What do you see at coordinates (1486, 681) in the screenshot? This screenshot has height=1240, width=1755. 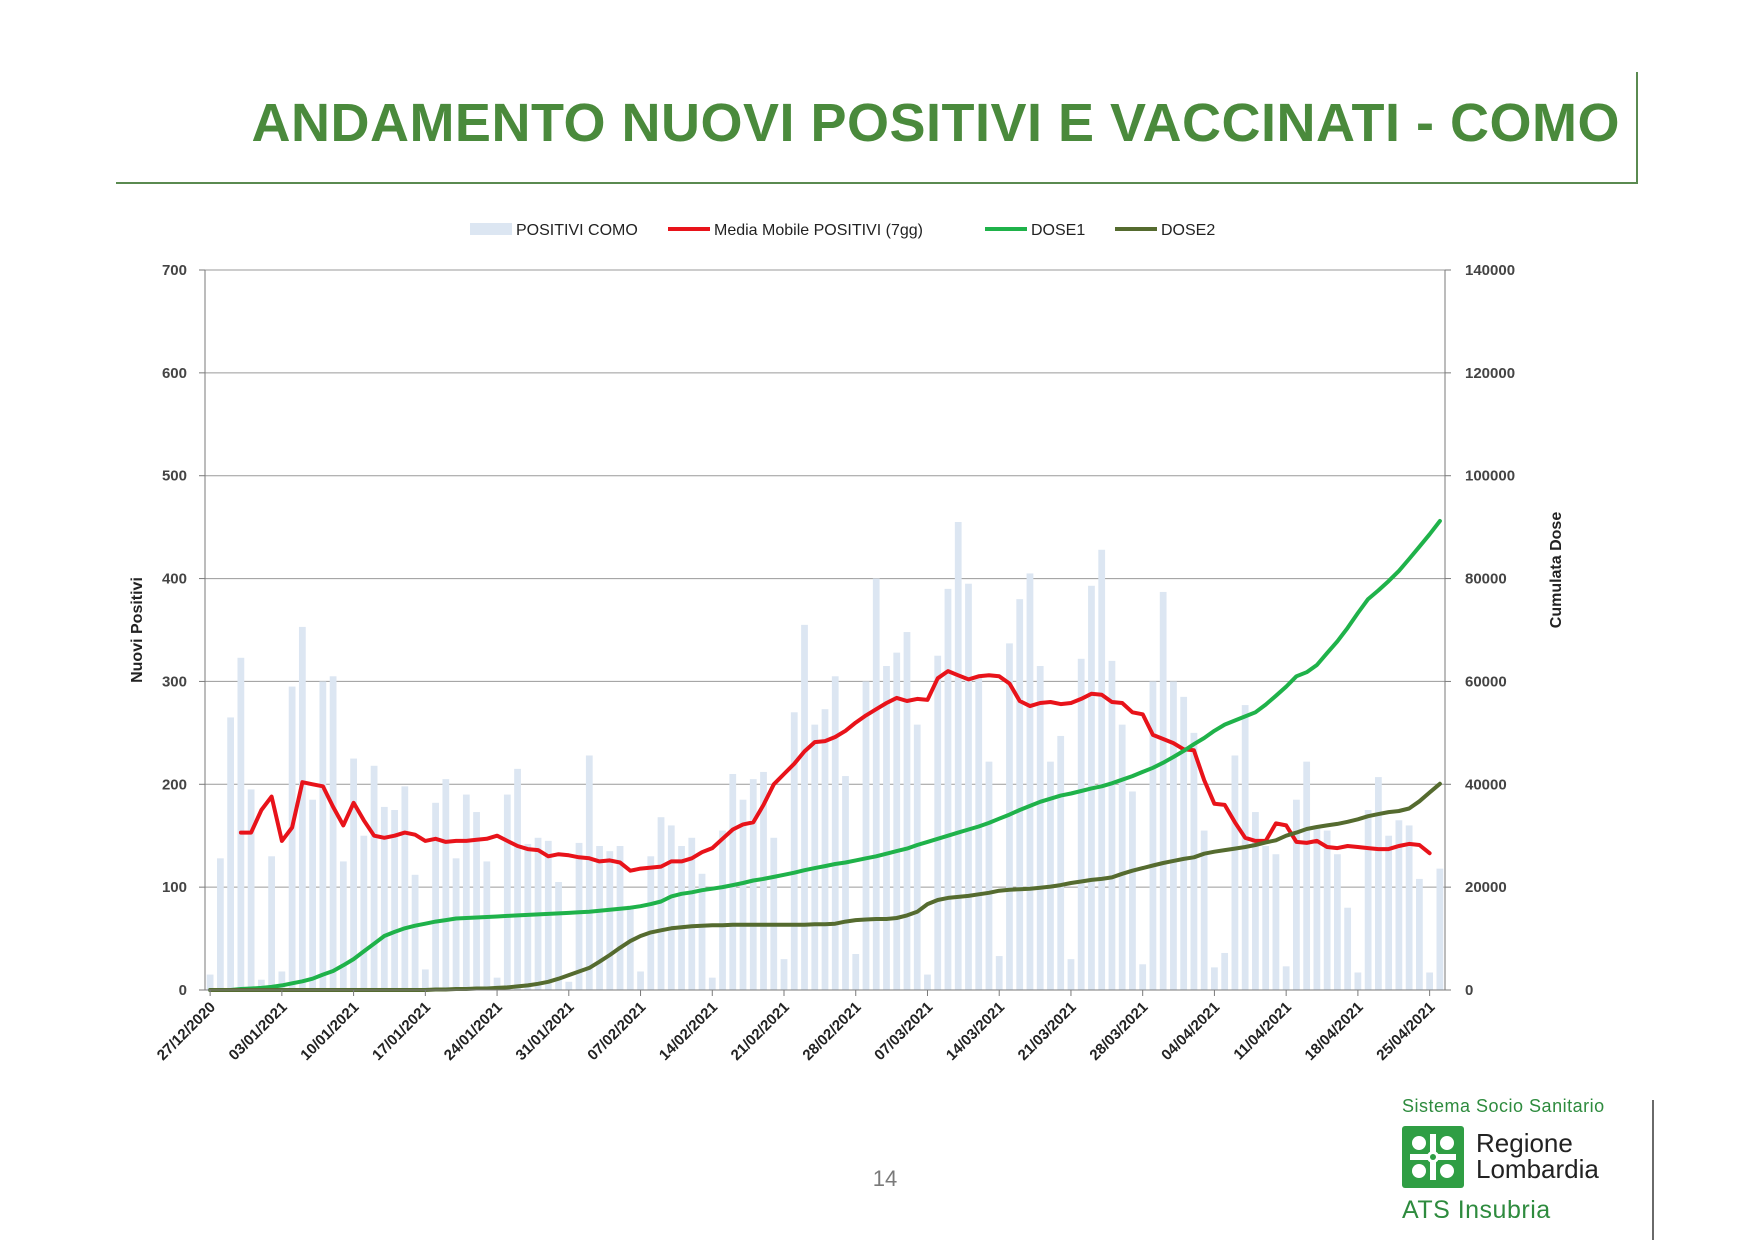 I see `right-tick-label: 60000` at bounding box center [1486, 681].